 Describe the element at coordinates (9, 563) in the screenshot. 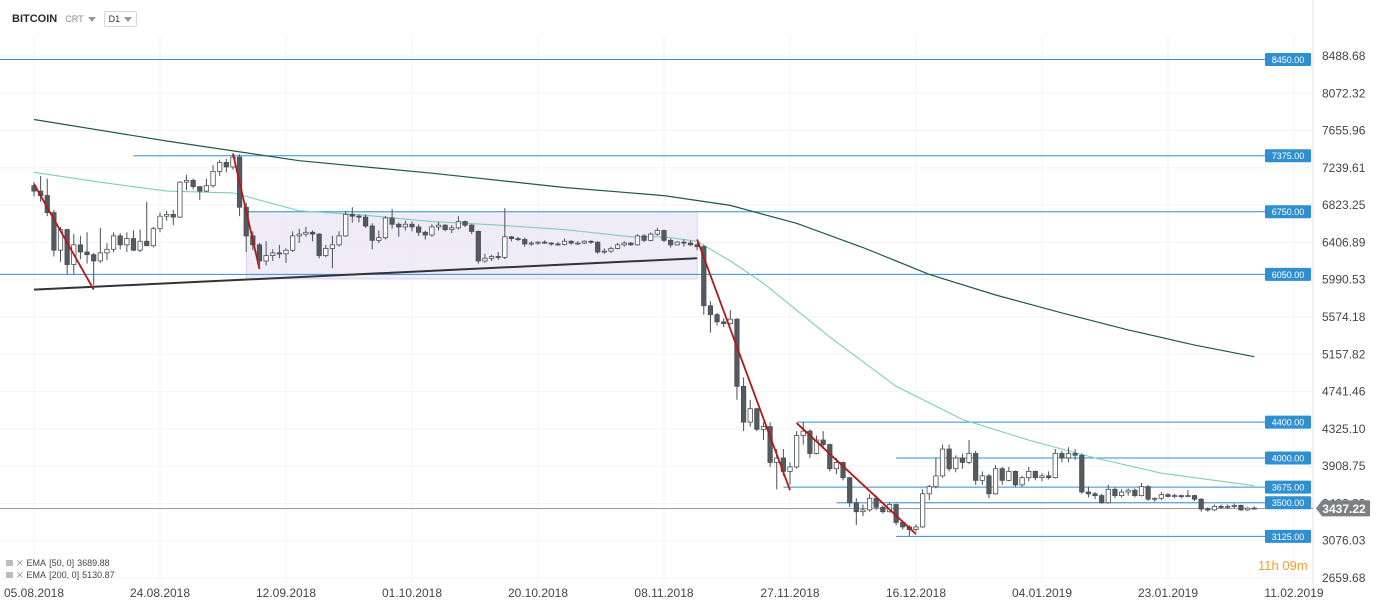

I see `eye-icon` at that location.